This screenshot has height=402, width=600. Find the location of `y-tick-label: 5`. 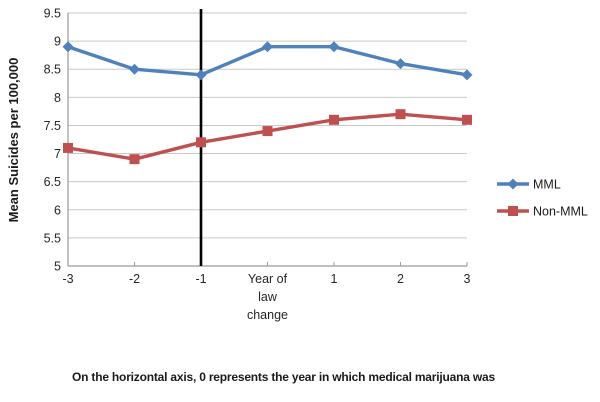

y-tick-label: 5 is located at coordinates (57, 267).